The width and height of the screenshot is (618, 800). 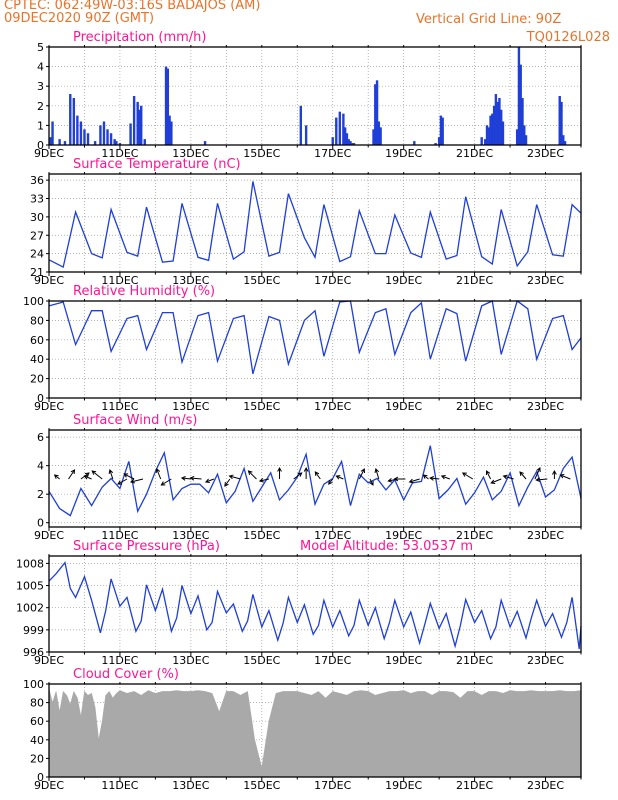 What do you see at coordinates (139, 37) in the screenshot?
I see `panel-title: Precipitation (mm/h)` at bounding box center [139, 37].